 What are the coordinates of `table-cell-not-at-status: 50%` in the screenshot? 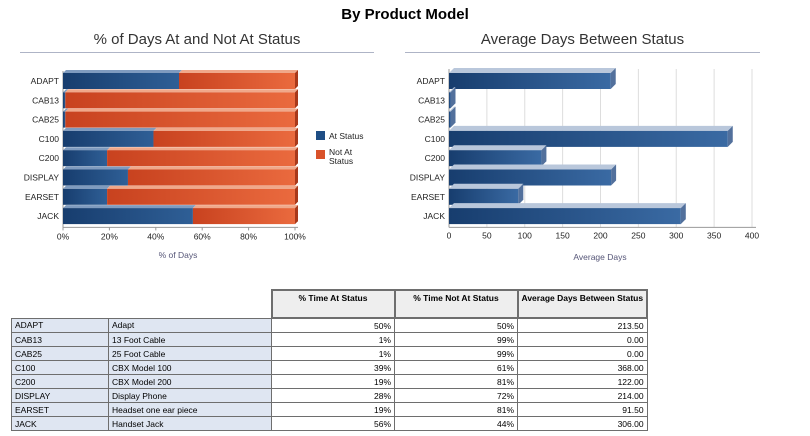 It's located at (456, 325).